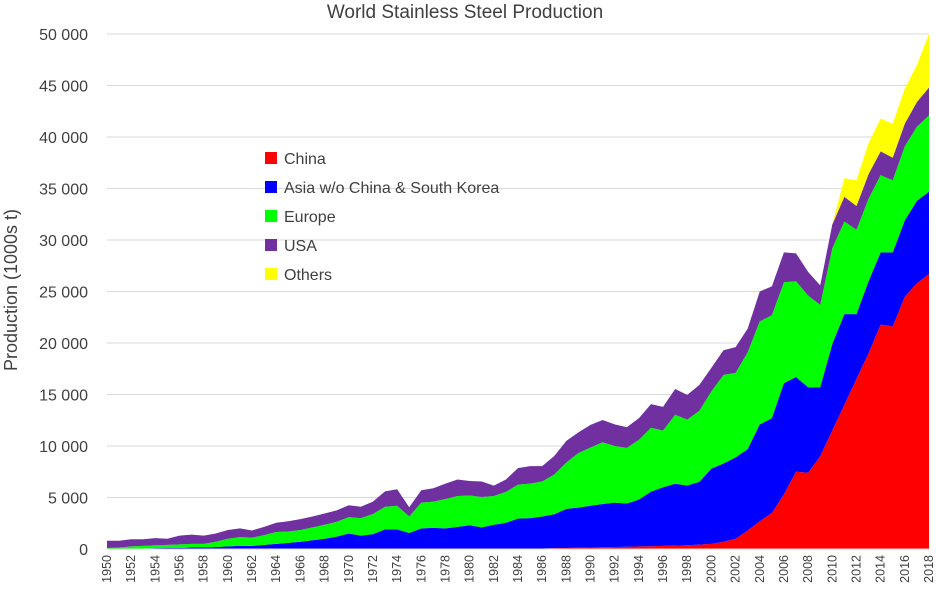 Image resolution: width=936 pixels, height=600 pixels. Describe the element at coordinates (276, 569) in the screenshot. I see `x-tick-label: 1964` at that location.